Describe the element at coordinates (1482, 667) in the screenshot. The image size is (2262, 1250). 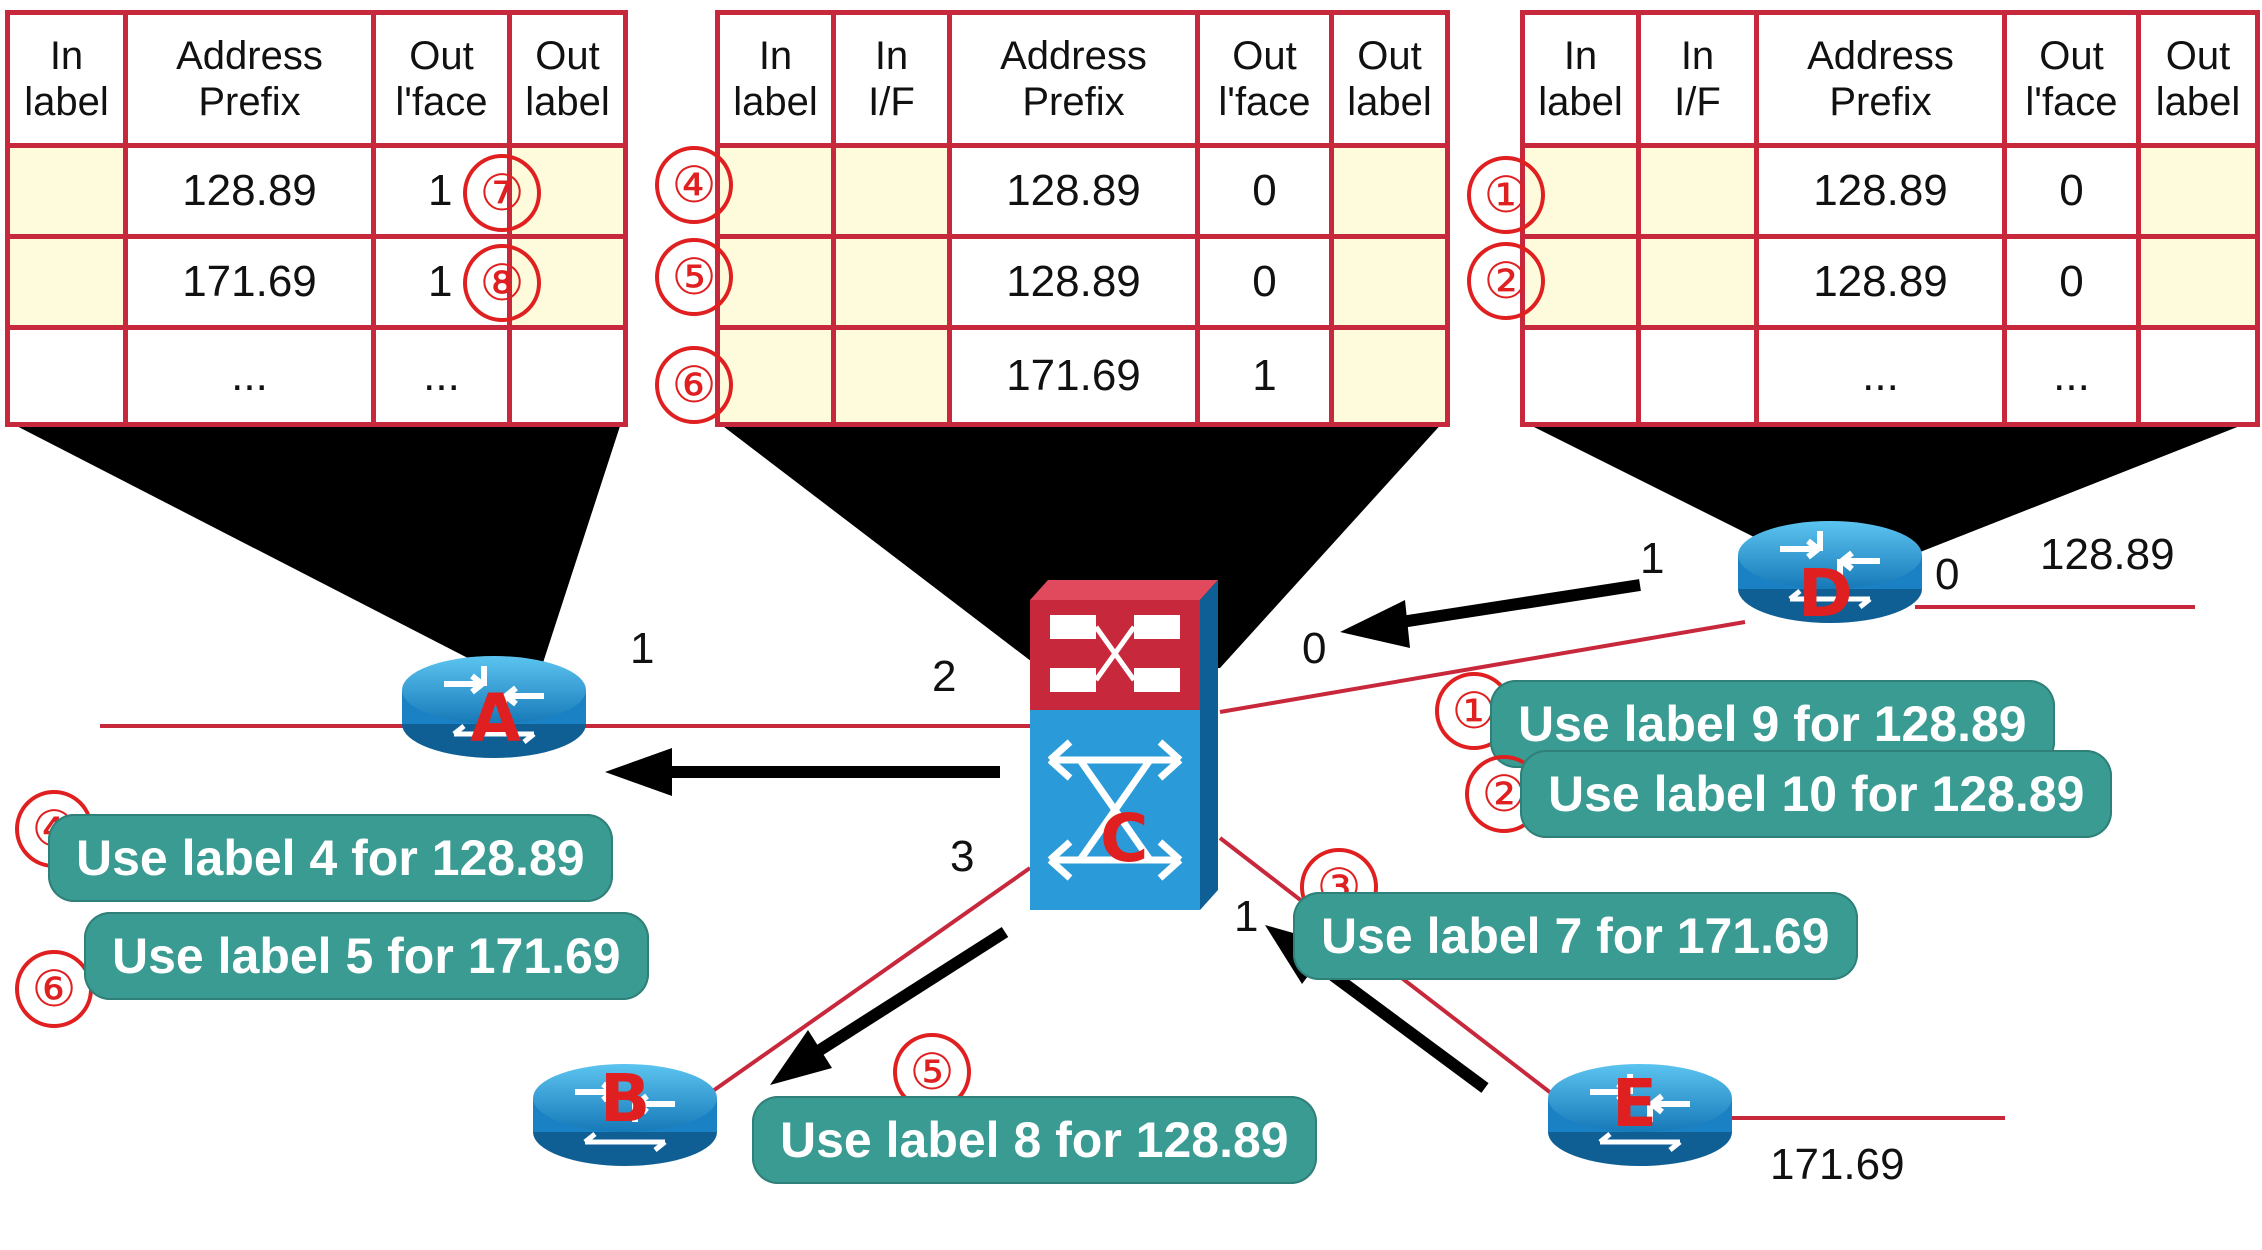
I see `link-c-d` at that location.